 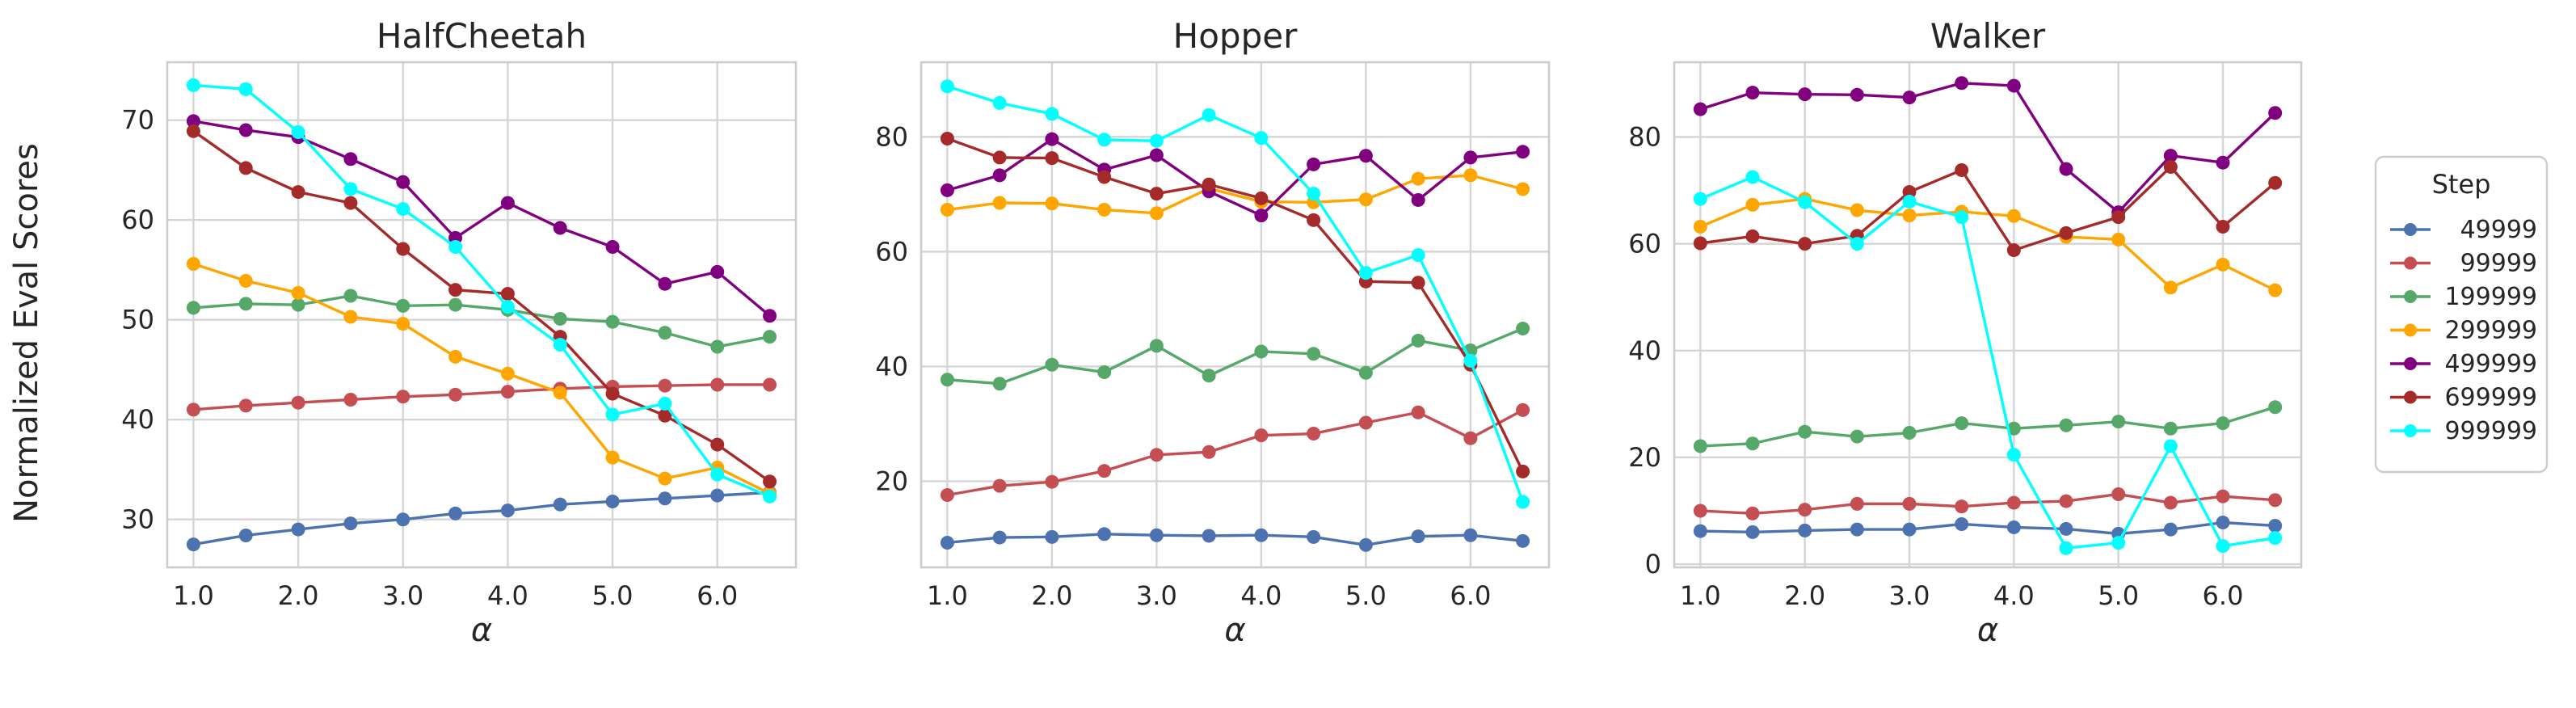 I want to click on legend-entry-999999: 999999, so click(x=2463, y=431).